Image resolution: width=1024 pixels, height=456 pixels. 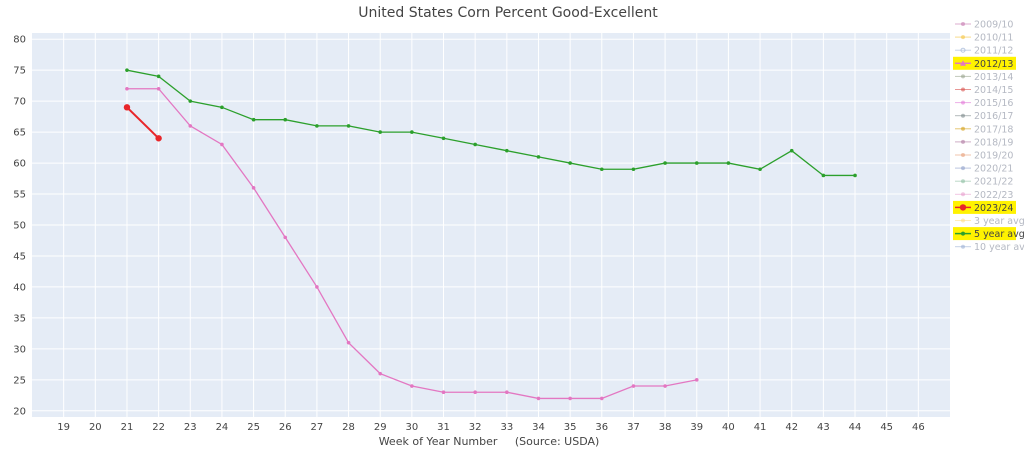 I want to click on x-tick-label: 31, so click(x=443, y=427).